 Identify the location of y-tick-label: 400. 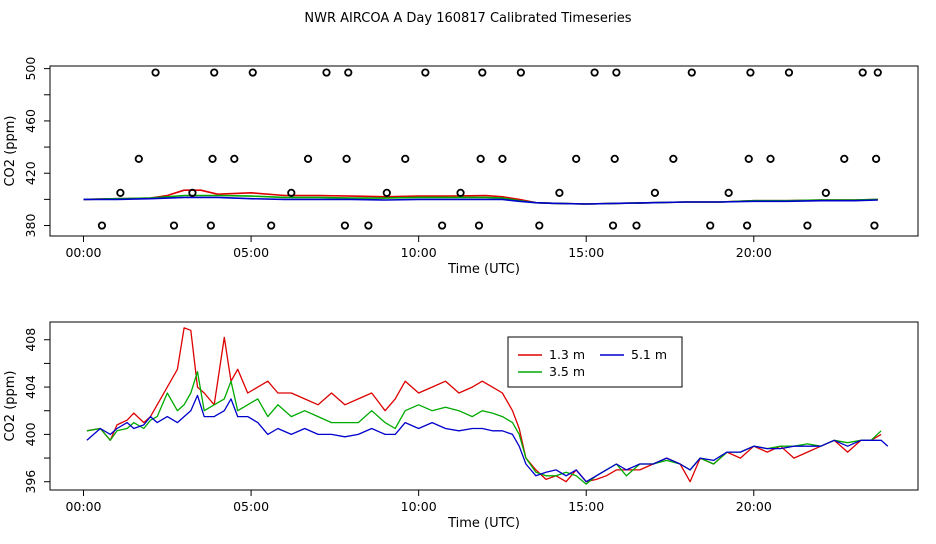
(30, 434).